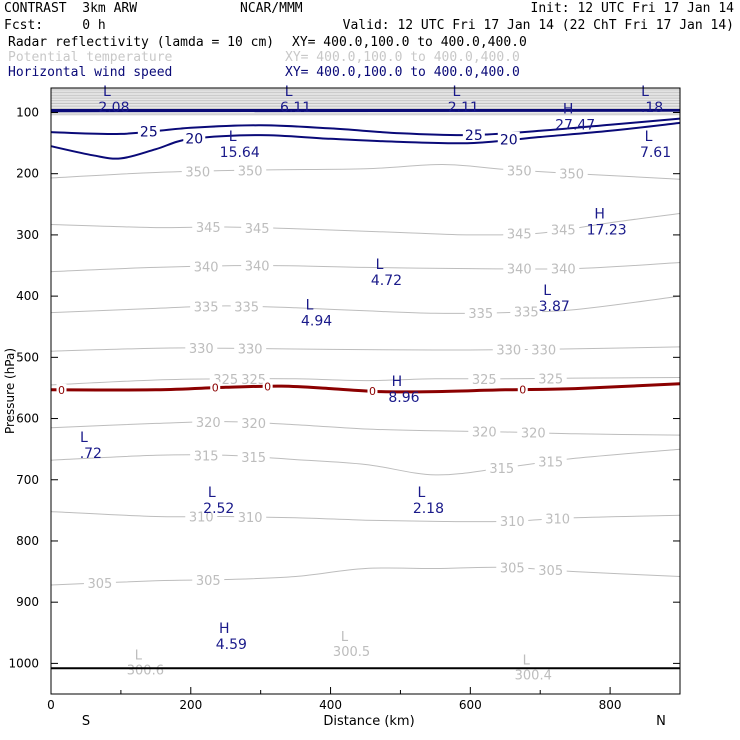  I want to click on theta-label-320: 320, so click(208, 423).